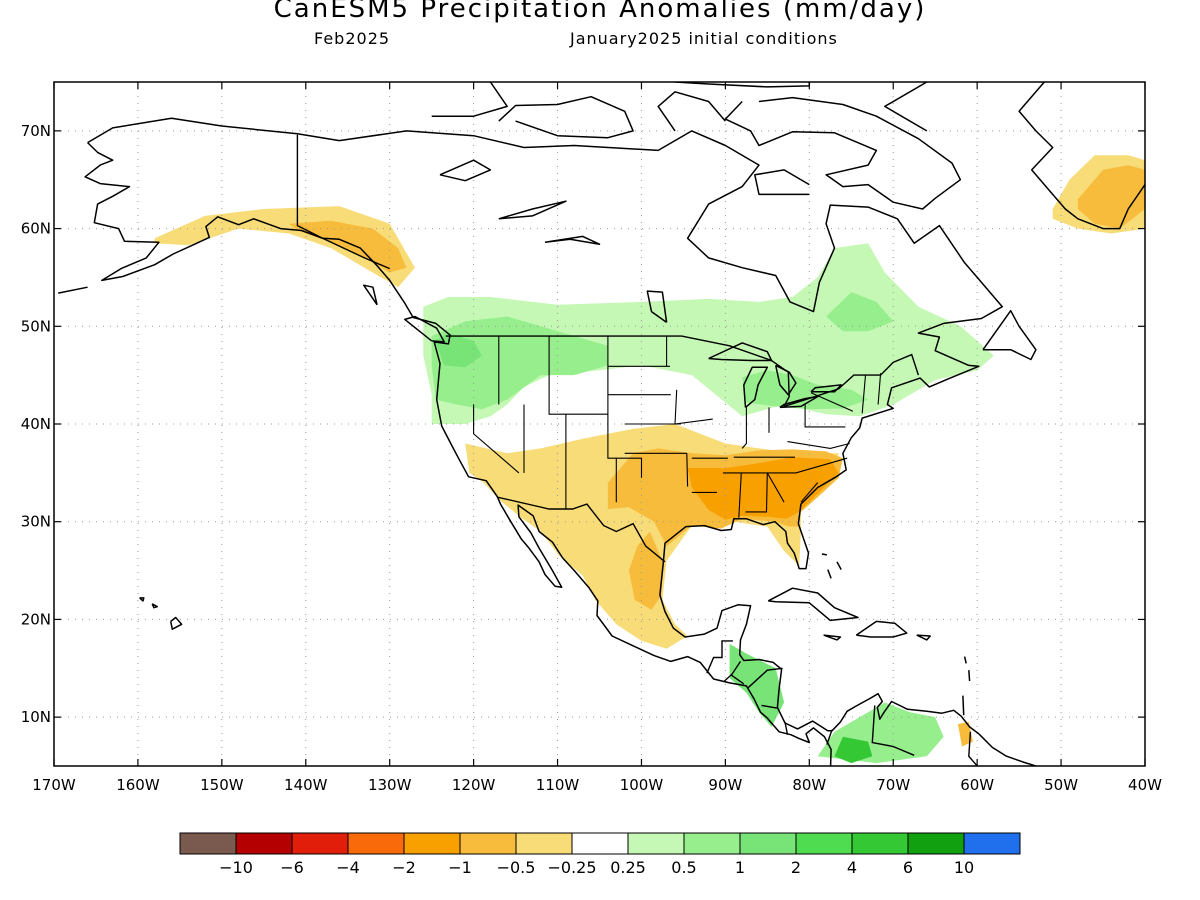 This screenshot has width=1200, height=900. What do you see at coordinates (1111, 197) in the screenshot?
I see `anomaly-region-greenland-dry-core` at bounding box center [1111, 197].